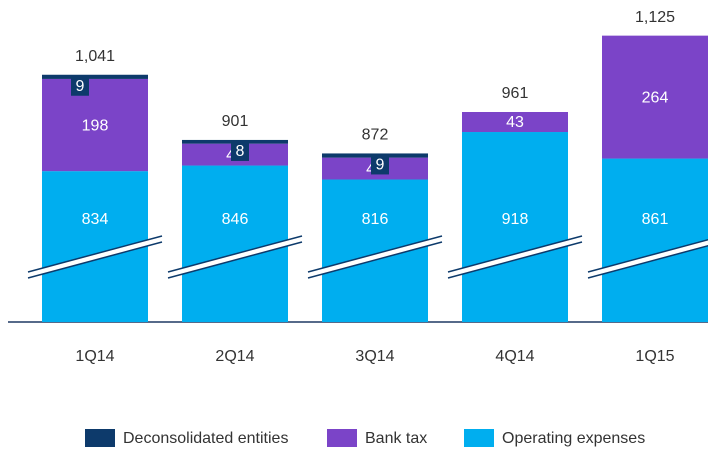  What do you see at coordinates (654, 356) in the screenshot?
I see `x-tick-label: 1Q15` at bounding box center [654, 356].